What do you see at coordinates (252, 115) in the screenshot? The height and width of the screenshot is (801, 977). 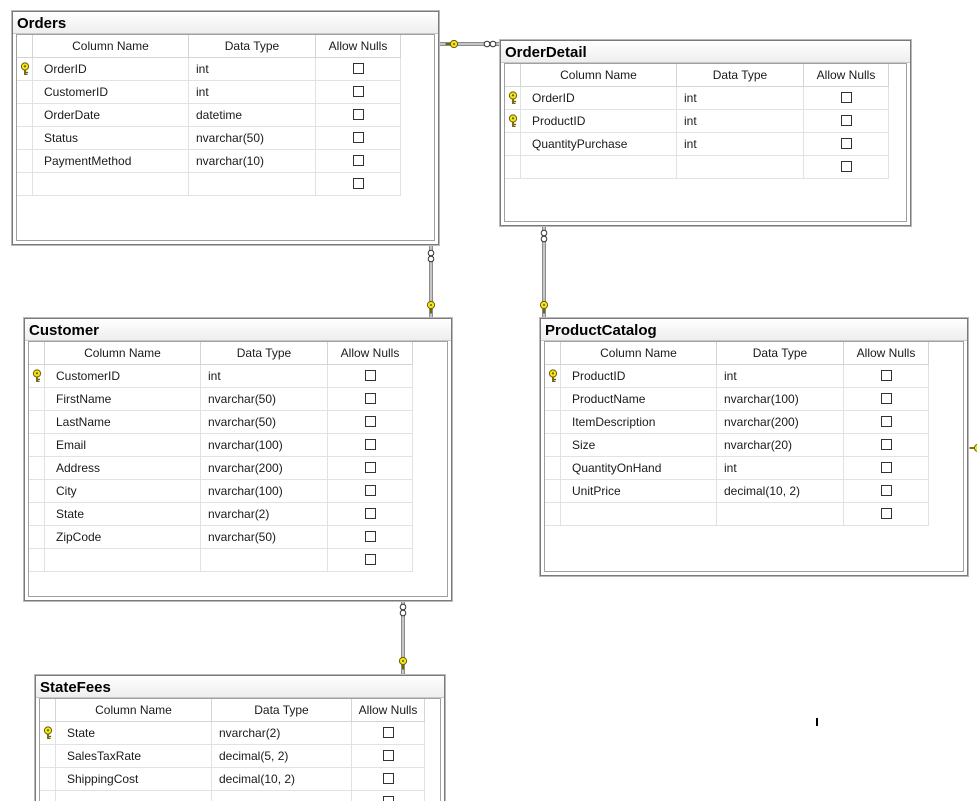 I see `data-type-cell: datetime` at bounding box center [252, 115].